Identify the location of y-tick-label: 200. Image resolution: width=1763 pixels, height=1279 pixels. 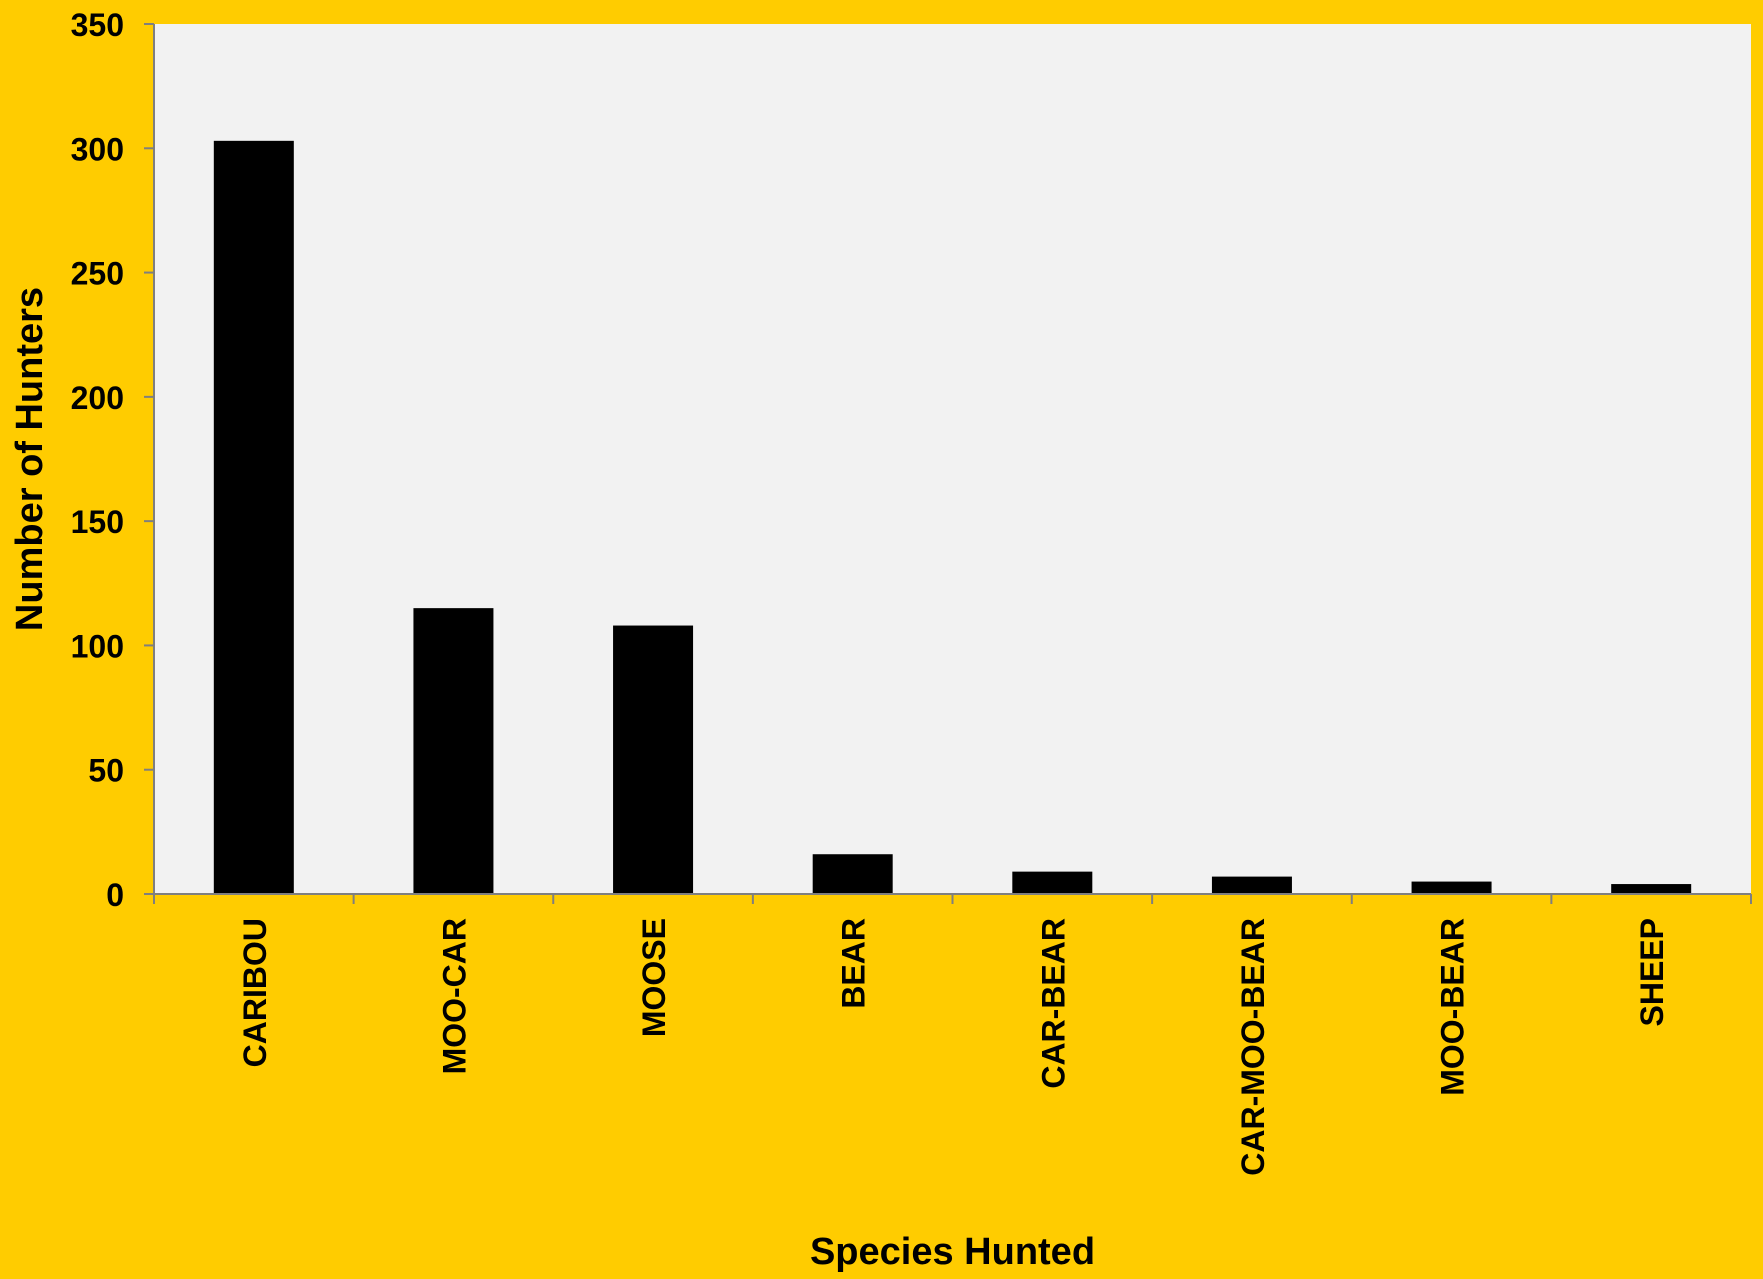
(97, 398).